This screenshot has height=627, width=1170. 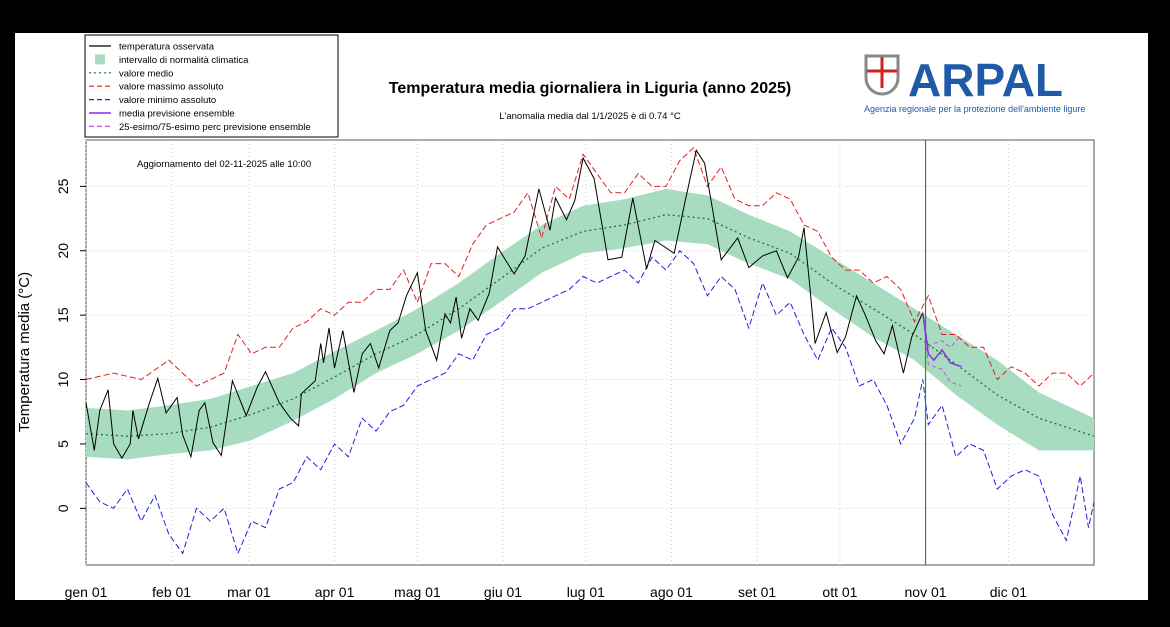 I want to click on x-tick-label: dic 01, so click(x=1009, y=592).